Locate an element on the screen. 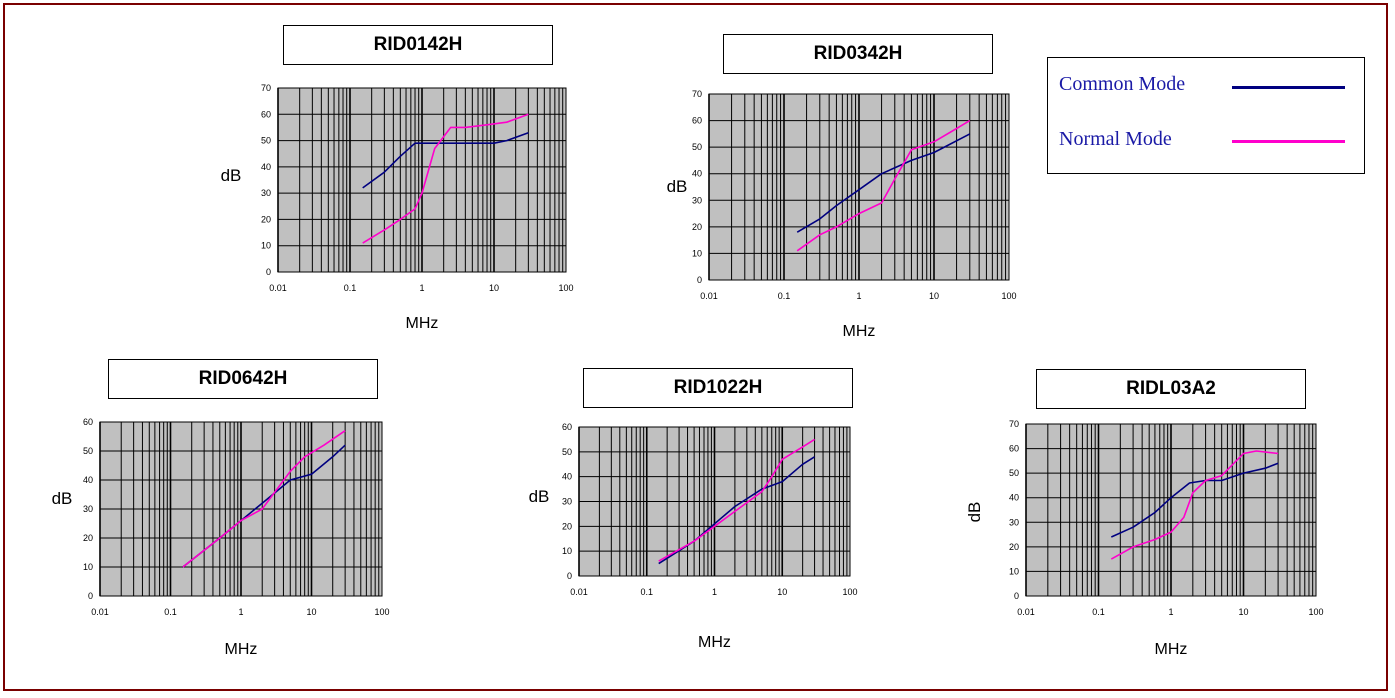 The height and width of the screenshot is (698, 1395). legend-swatch-normal-mode is located at coordinates (1288, 141).